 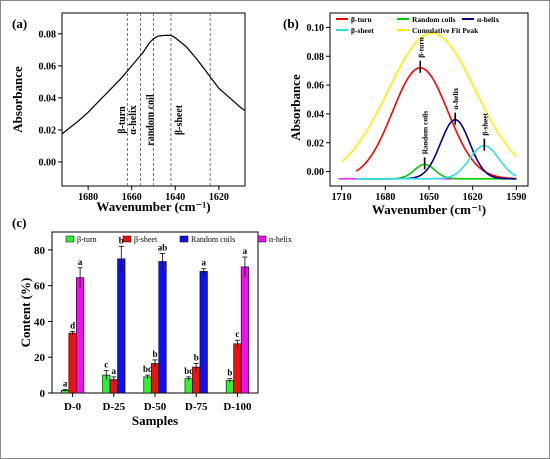 I want to click on panel-b-plot-frame, so click(x=429, y=99).